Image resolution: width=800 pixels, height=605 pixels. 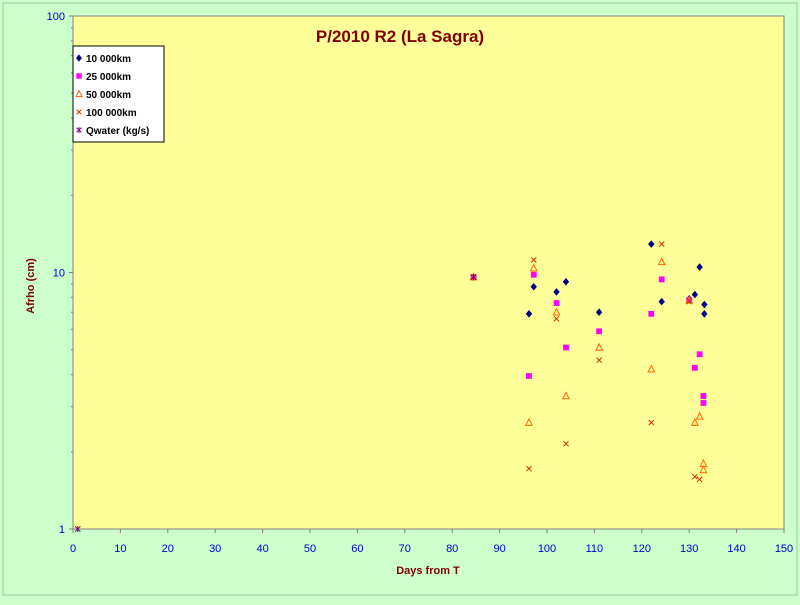 What do you see at coordinates (736, 549) in the screenshot?
I see `x-tick-label: 140` at bounding box center [736, 549].